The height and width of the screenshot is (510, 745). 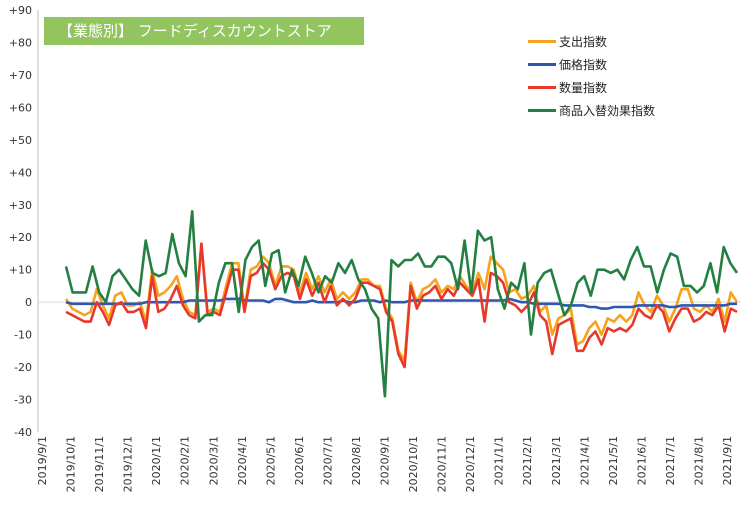 I want to click on y-tick-label: +70, so click(x=20, y=75).